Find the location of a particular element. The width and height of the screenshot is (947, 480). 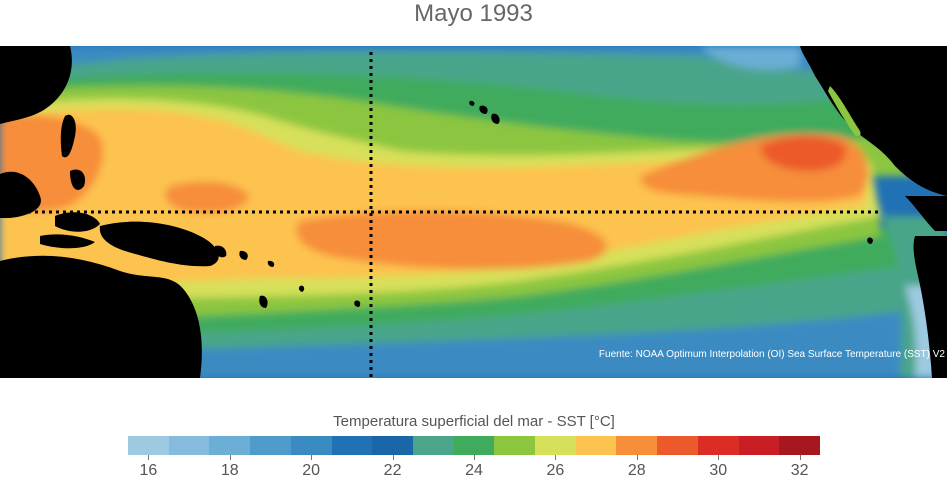

colorbar-tick-label: 32 is located at coordinates (799, 470).